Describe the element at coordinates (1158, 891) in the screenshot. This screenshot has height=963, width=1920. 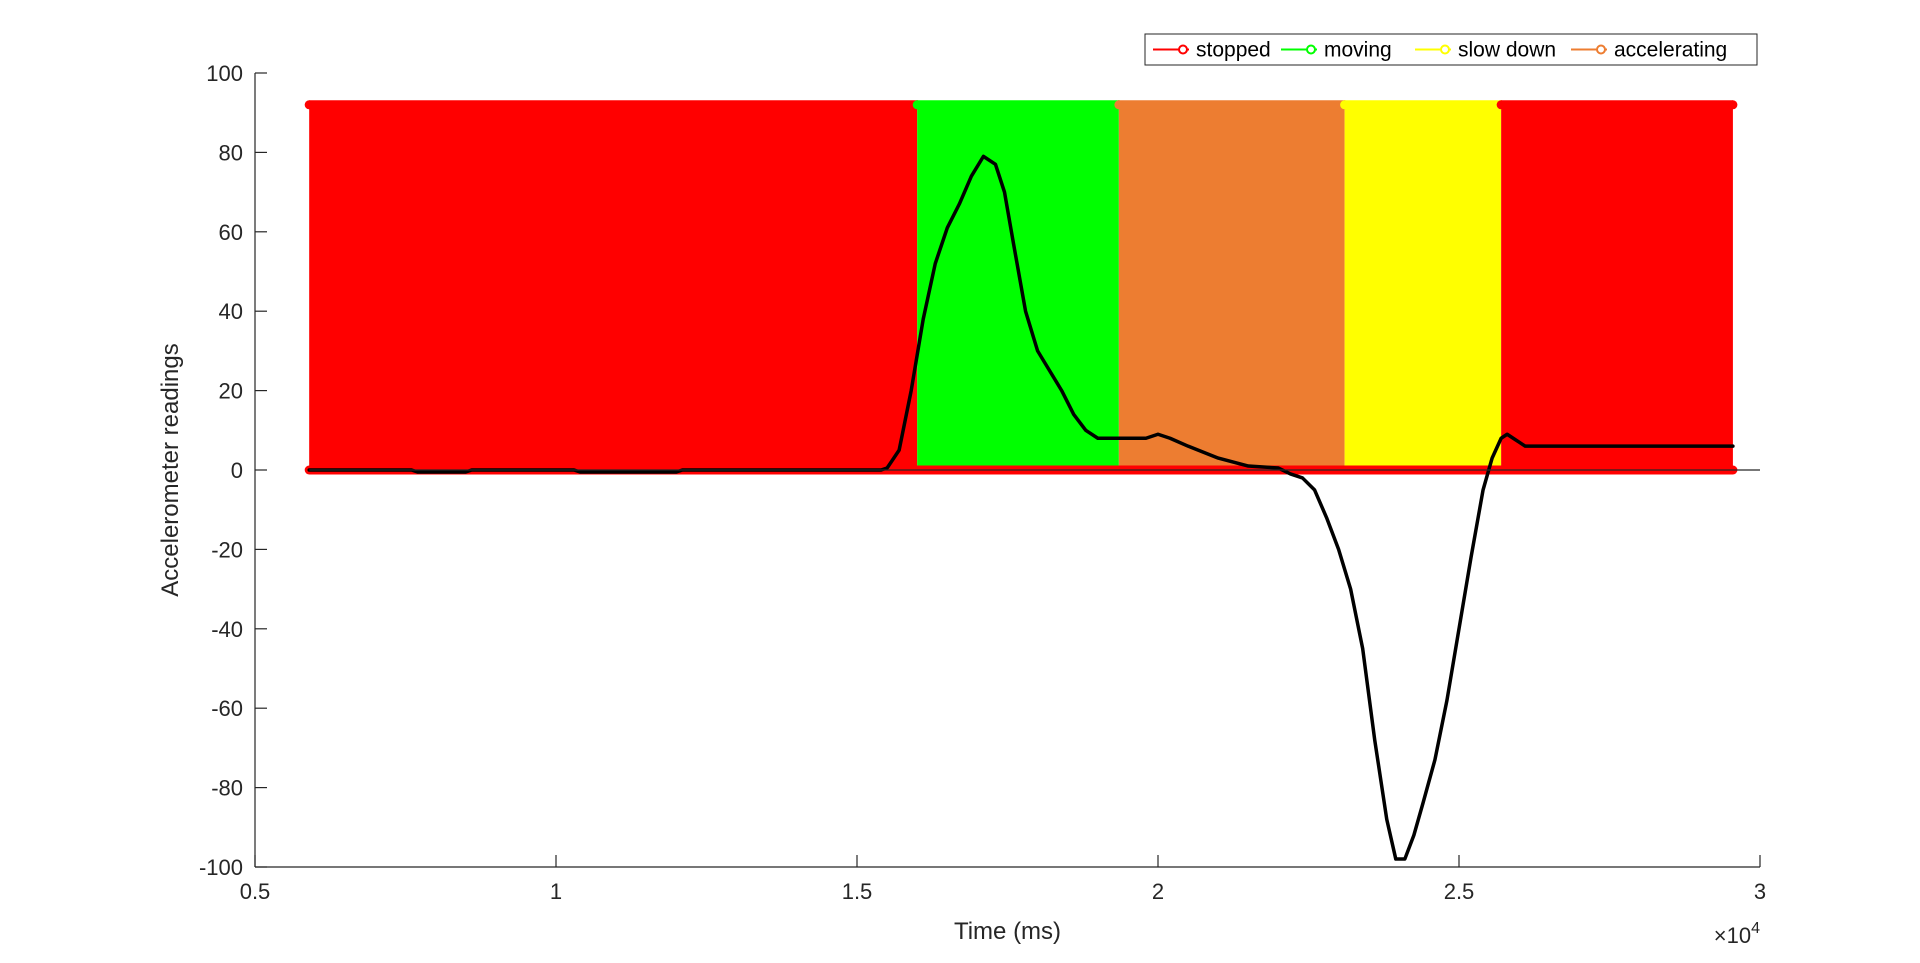
I see `x-tick-label: 2` at that location.